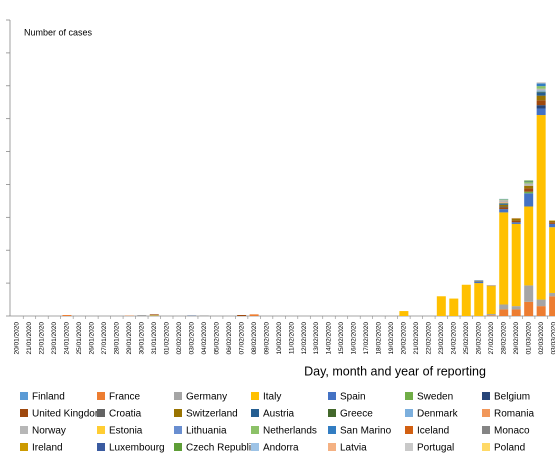  Describe the element at coordinates (438, 414) in the screenshot. I see `legend-label: Denmark` at that location.